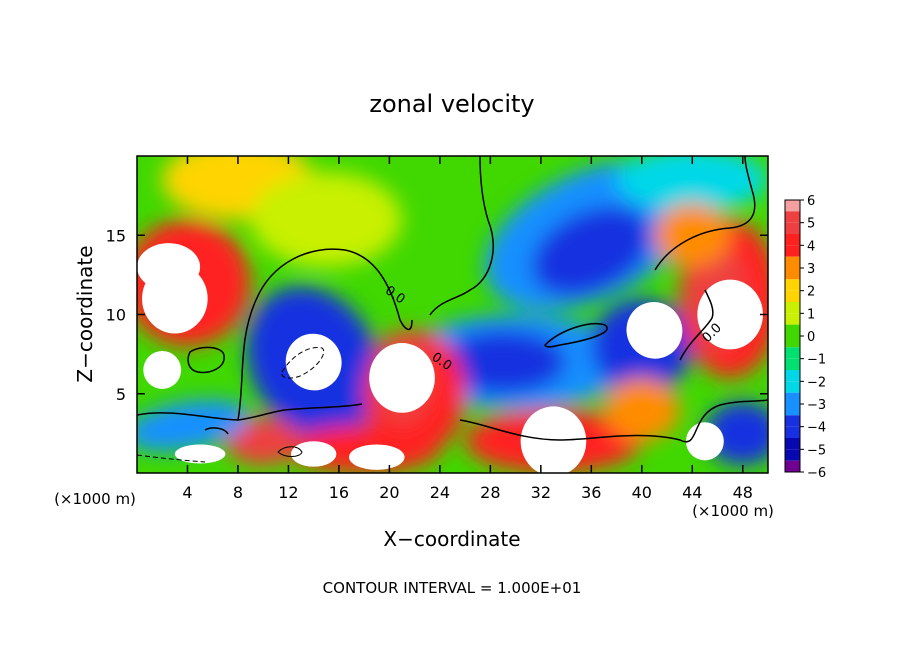  What do you see at coordinates (288, 492) in the screenshot?
I see `x-tick-label: 12` at bounding box center [288, 492].